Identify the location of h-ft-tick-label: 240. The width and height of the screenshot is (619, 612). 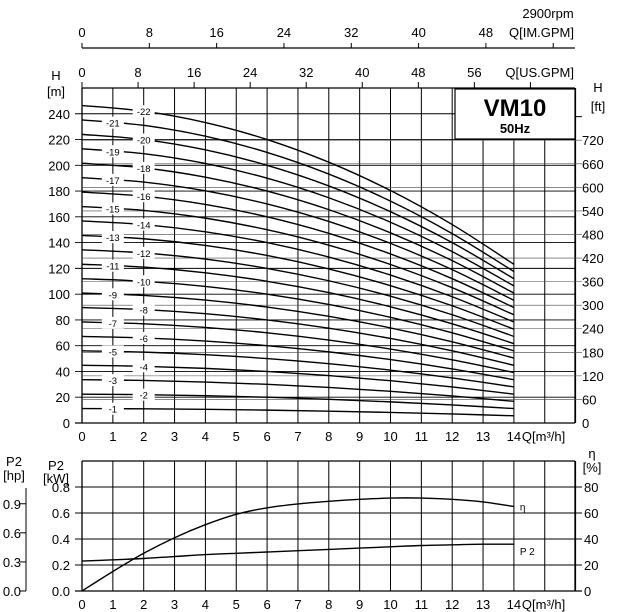
(593, 329).